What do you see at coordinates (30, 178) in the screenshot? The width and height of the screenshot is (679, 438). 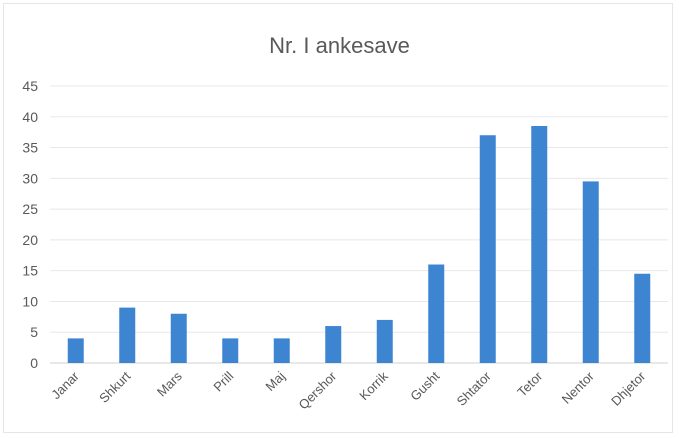 I see `y-tick-label: 30` at bounding box center [30, 178].